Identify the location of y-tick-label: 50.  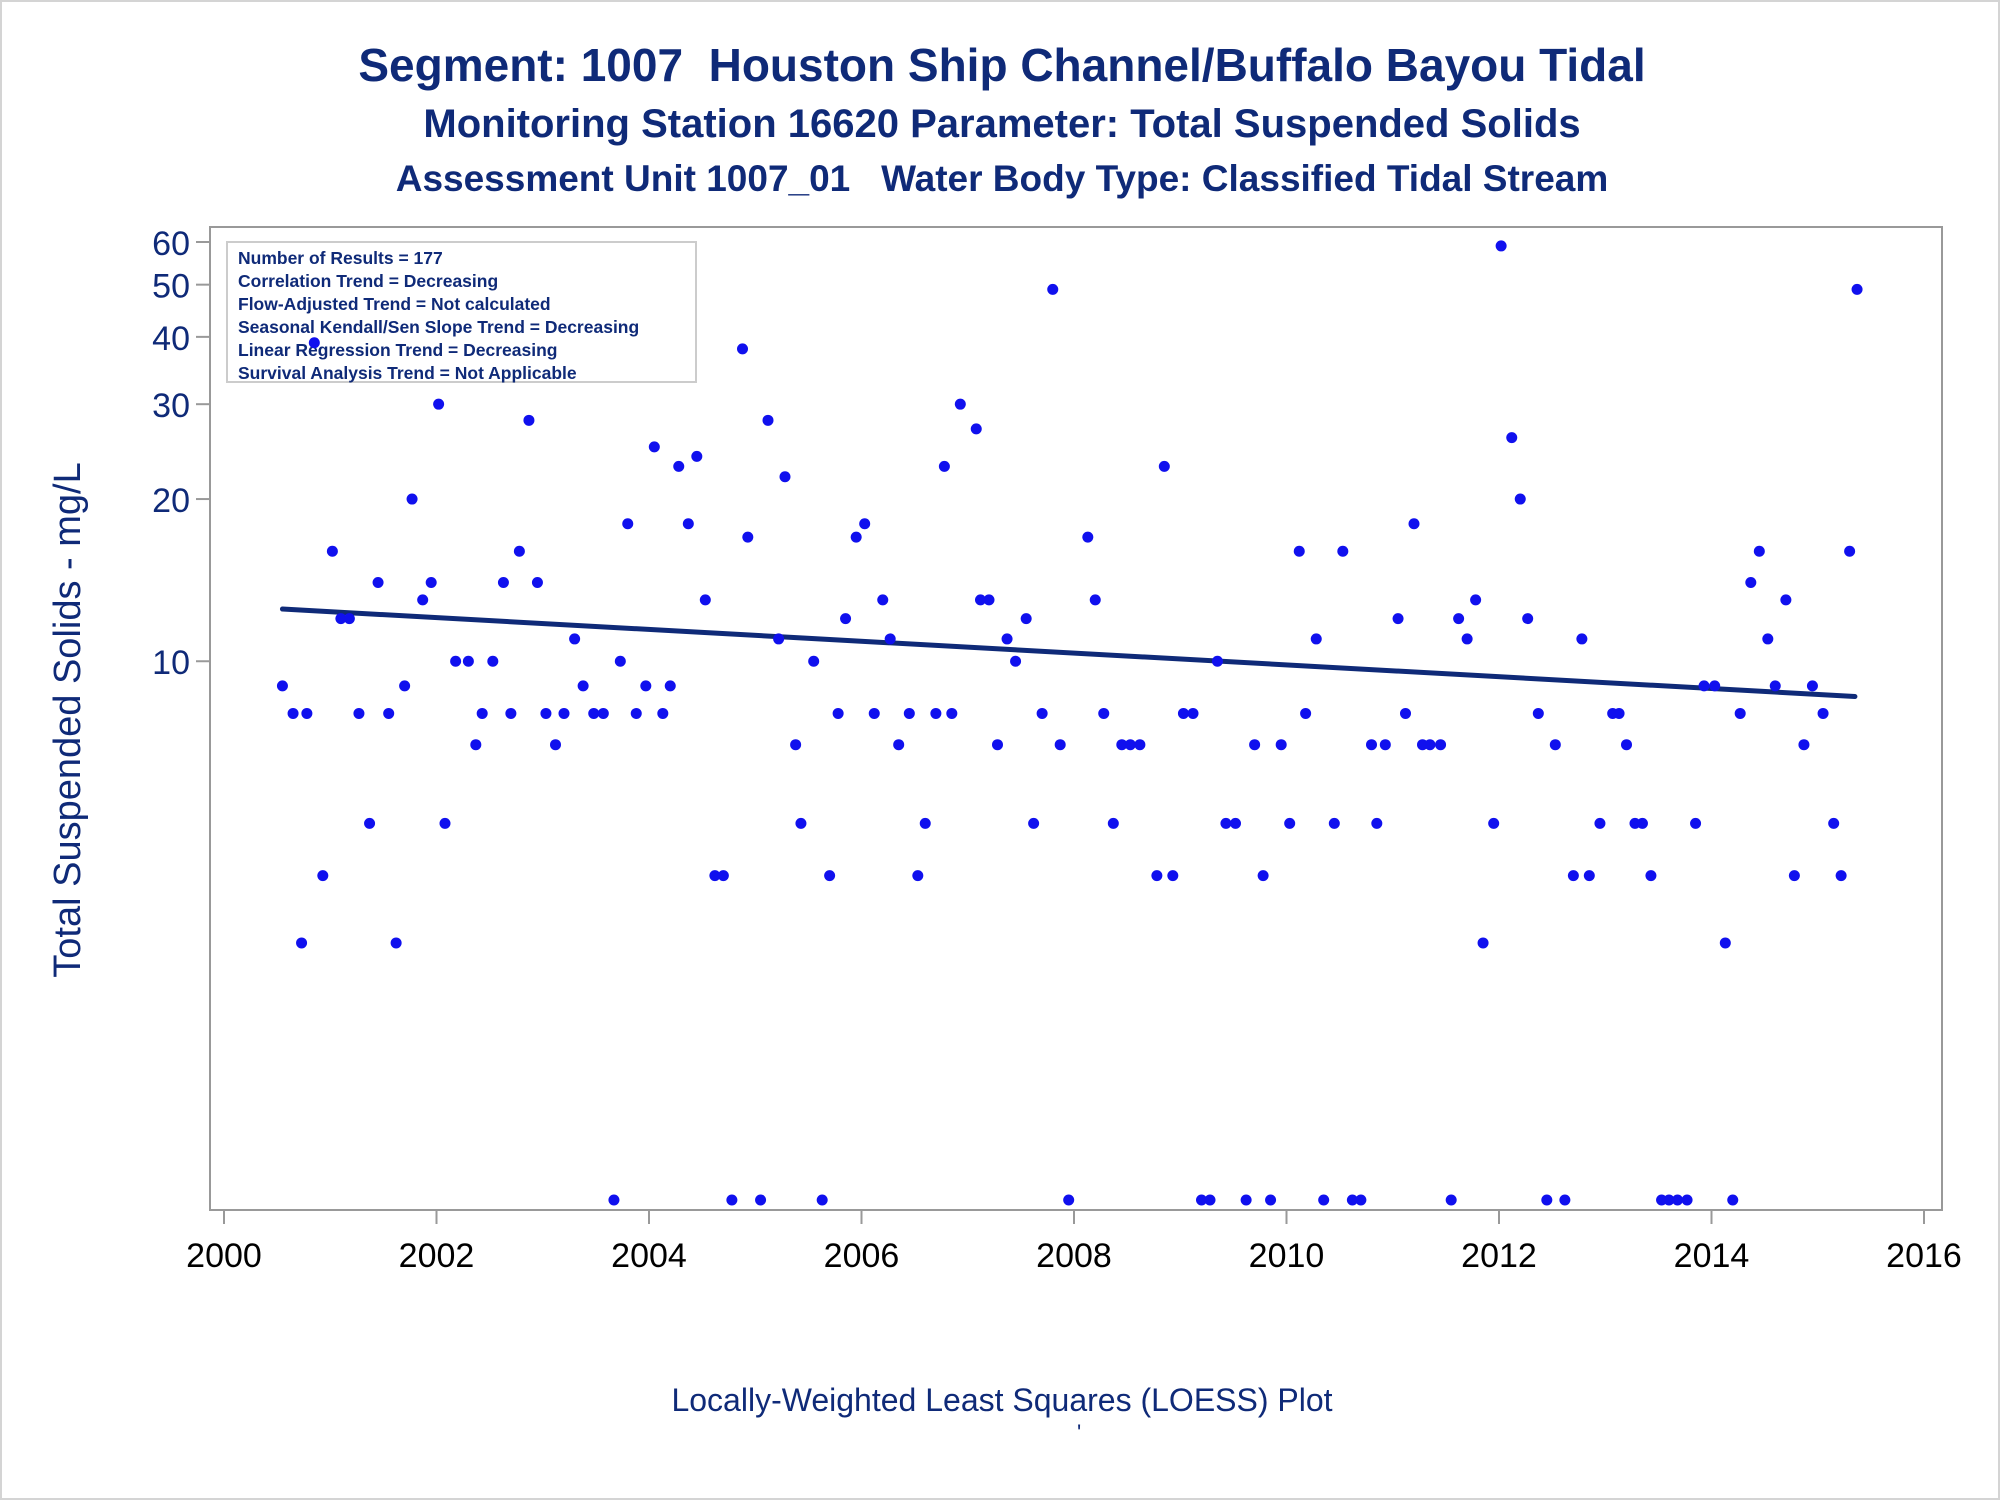
(171, 287).